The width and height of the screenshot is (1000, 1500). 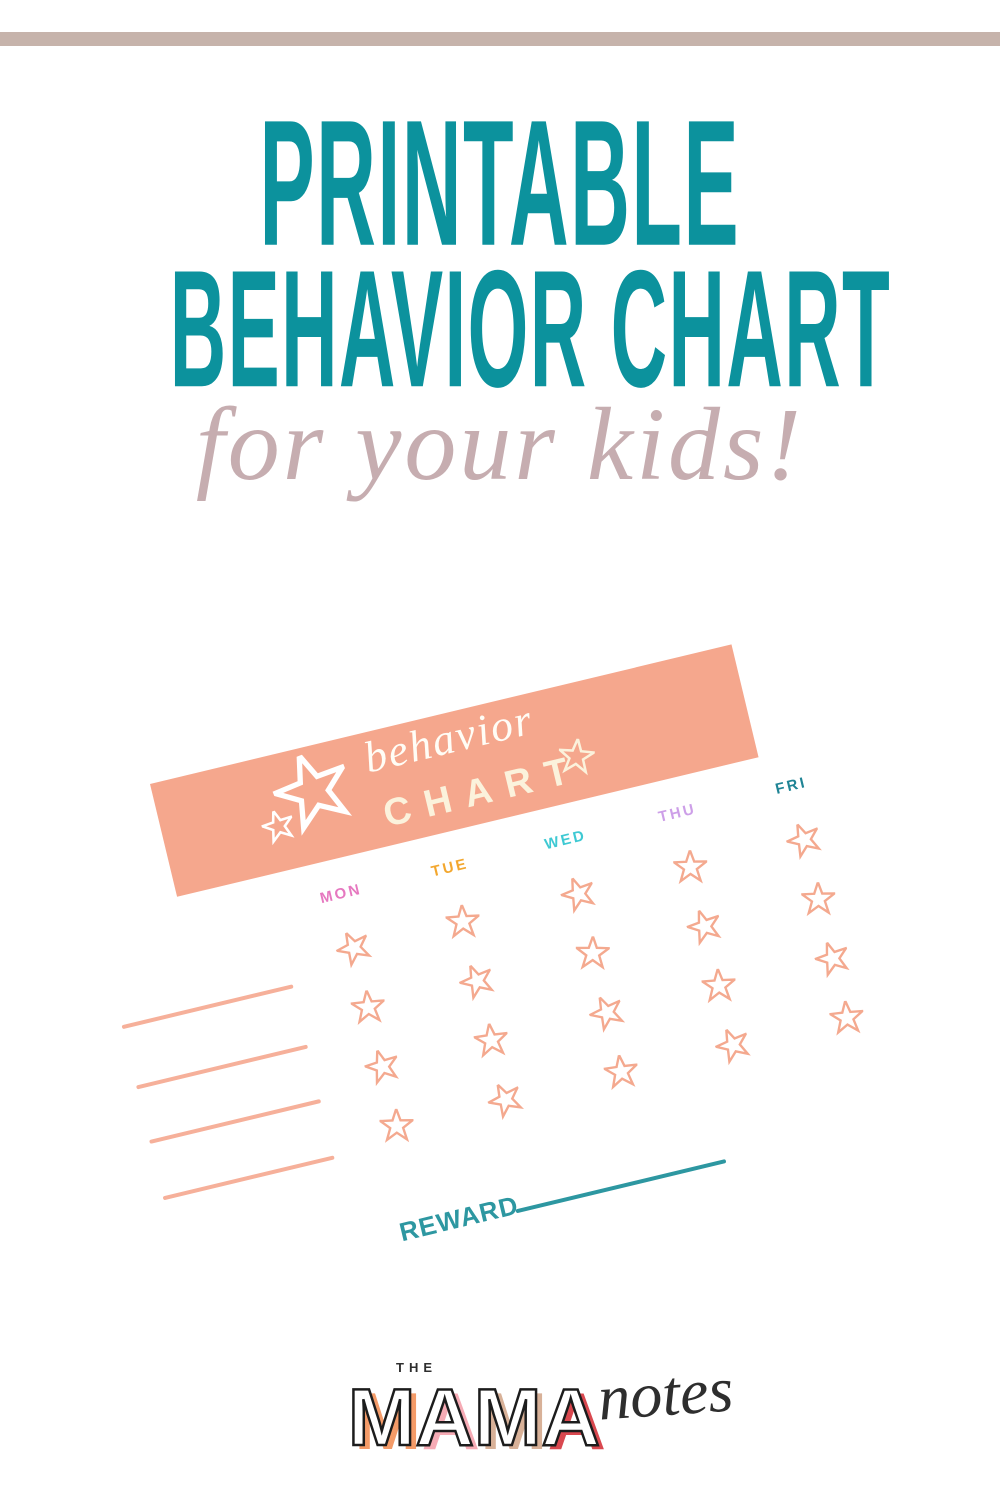 I want to click on day-label-wed: WED, so click(x=565, y=840).